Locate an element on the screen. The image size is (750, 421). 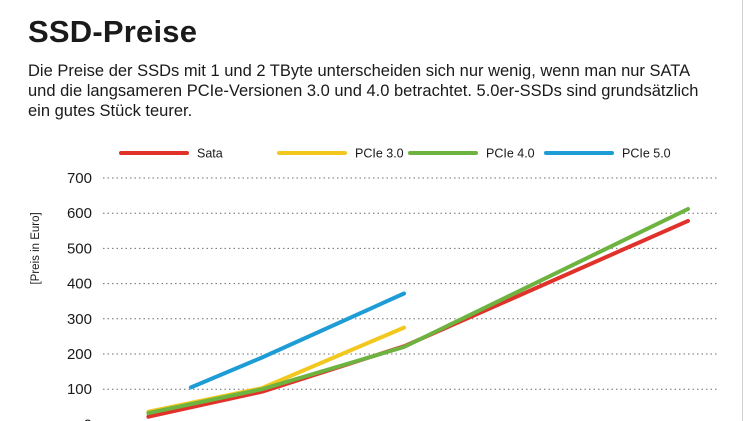
y-tick-label-600: 600 is located at coordinates (79, 213).